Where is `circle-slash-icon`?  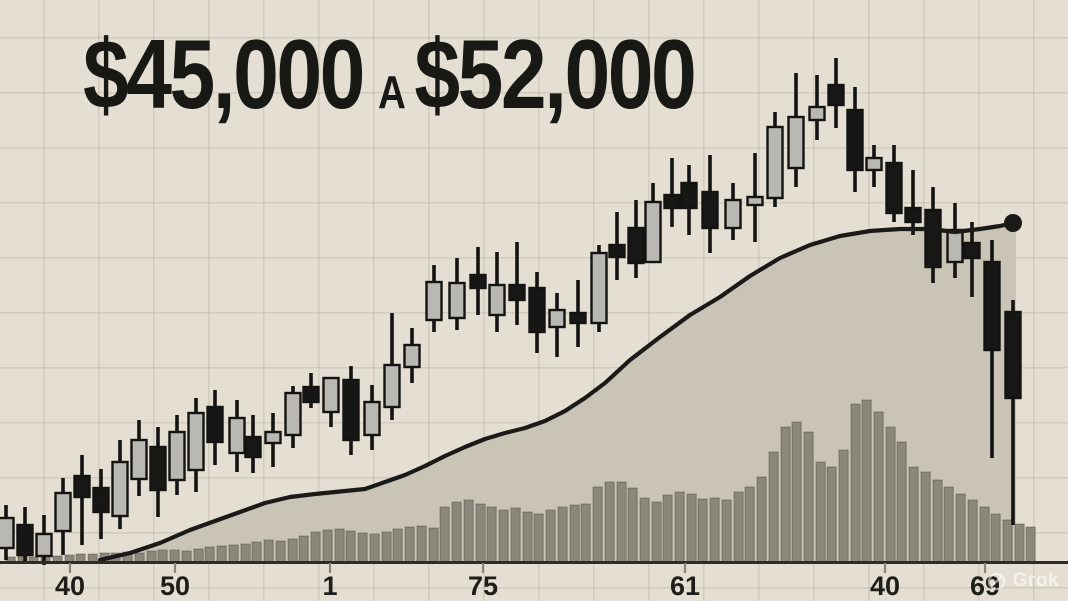
circle-slash-icon is located at coordinates (996, 581).